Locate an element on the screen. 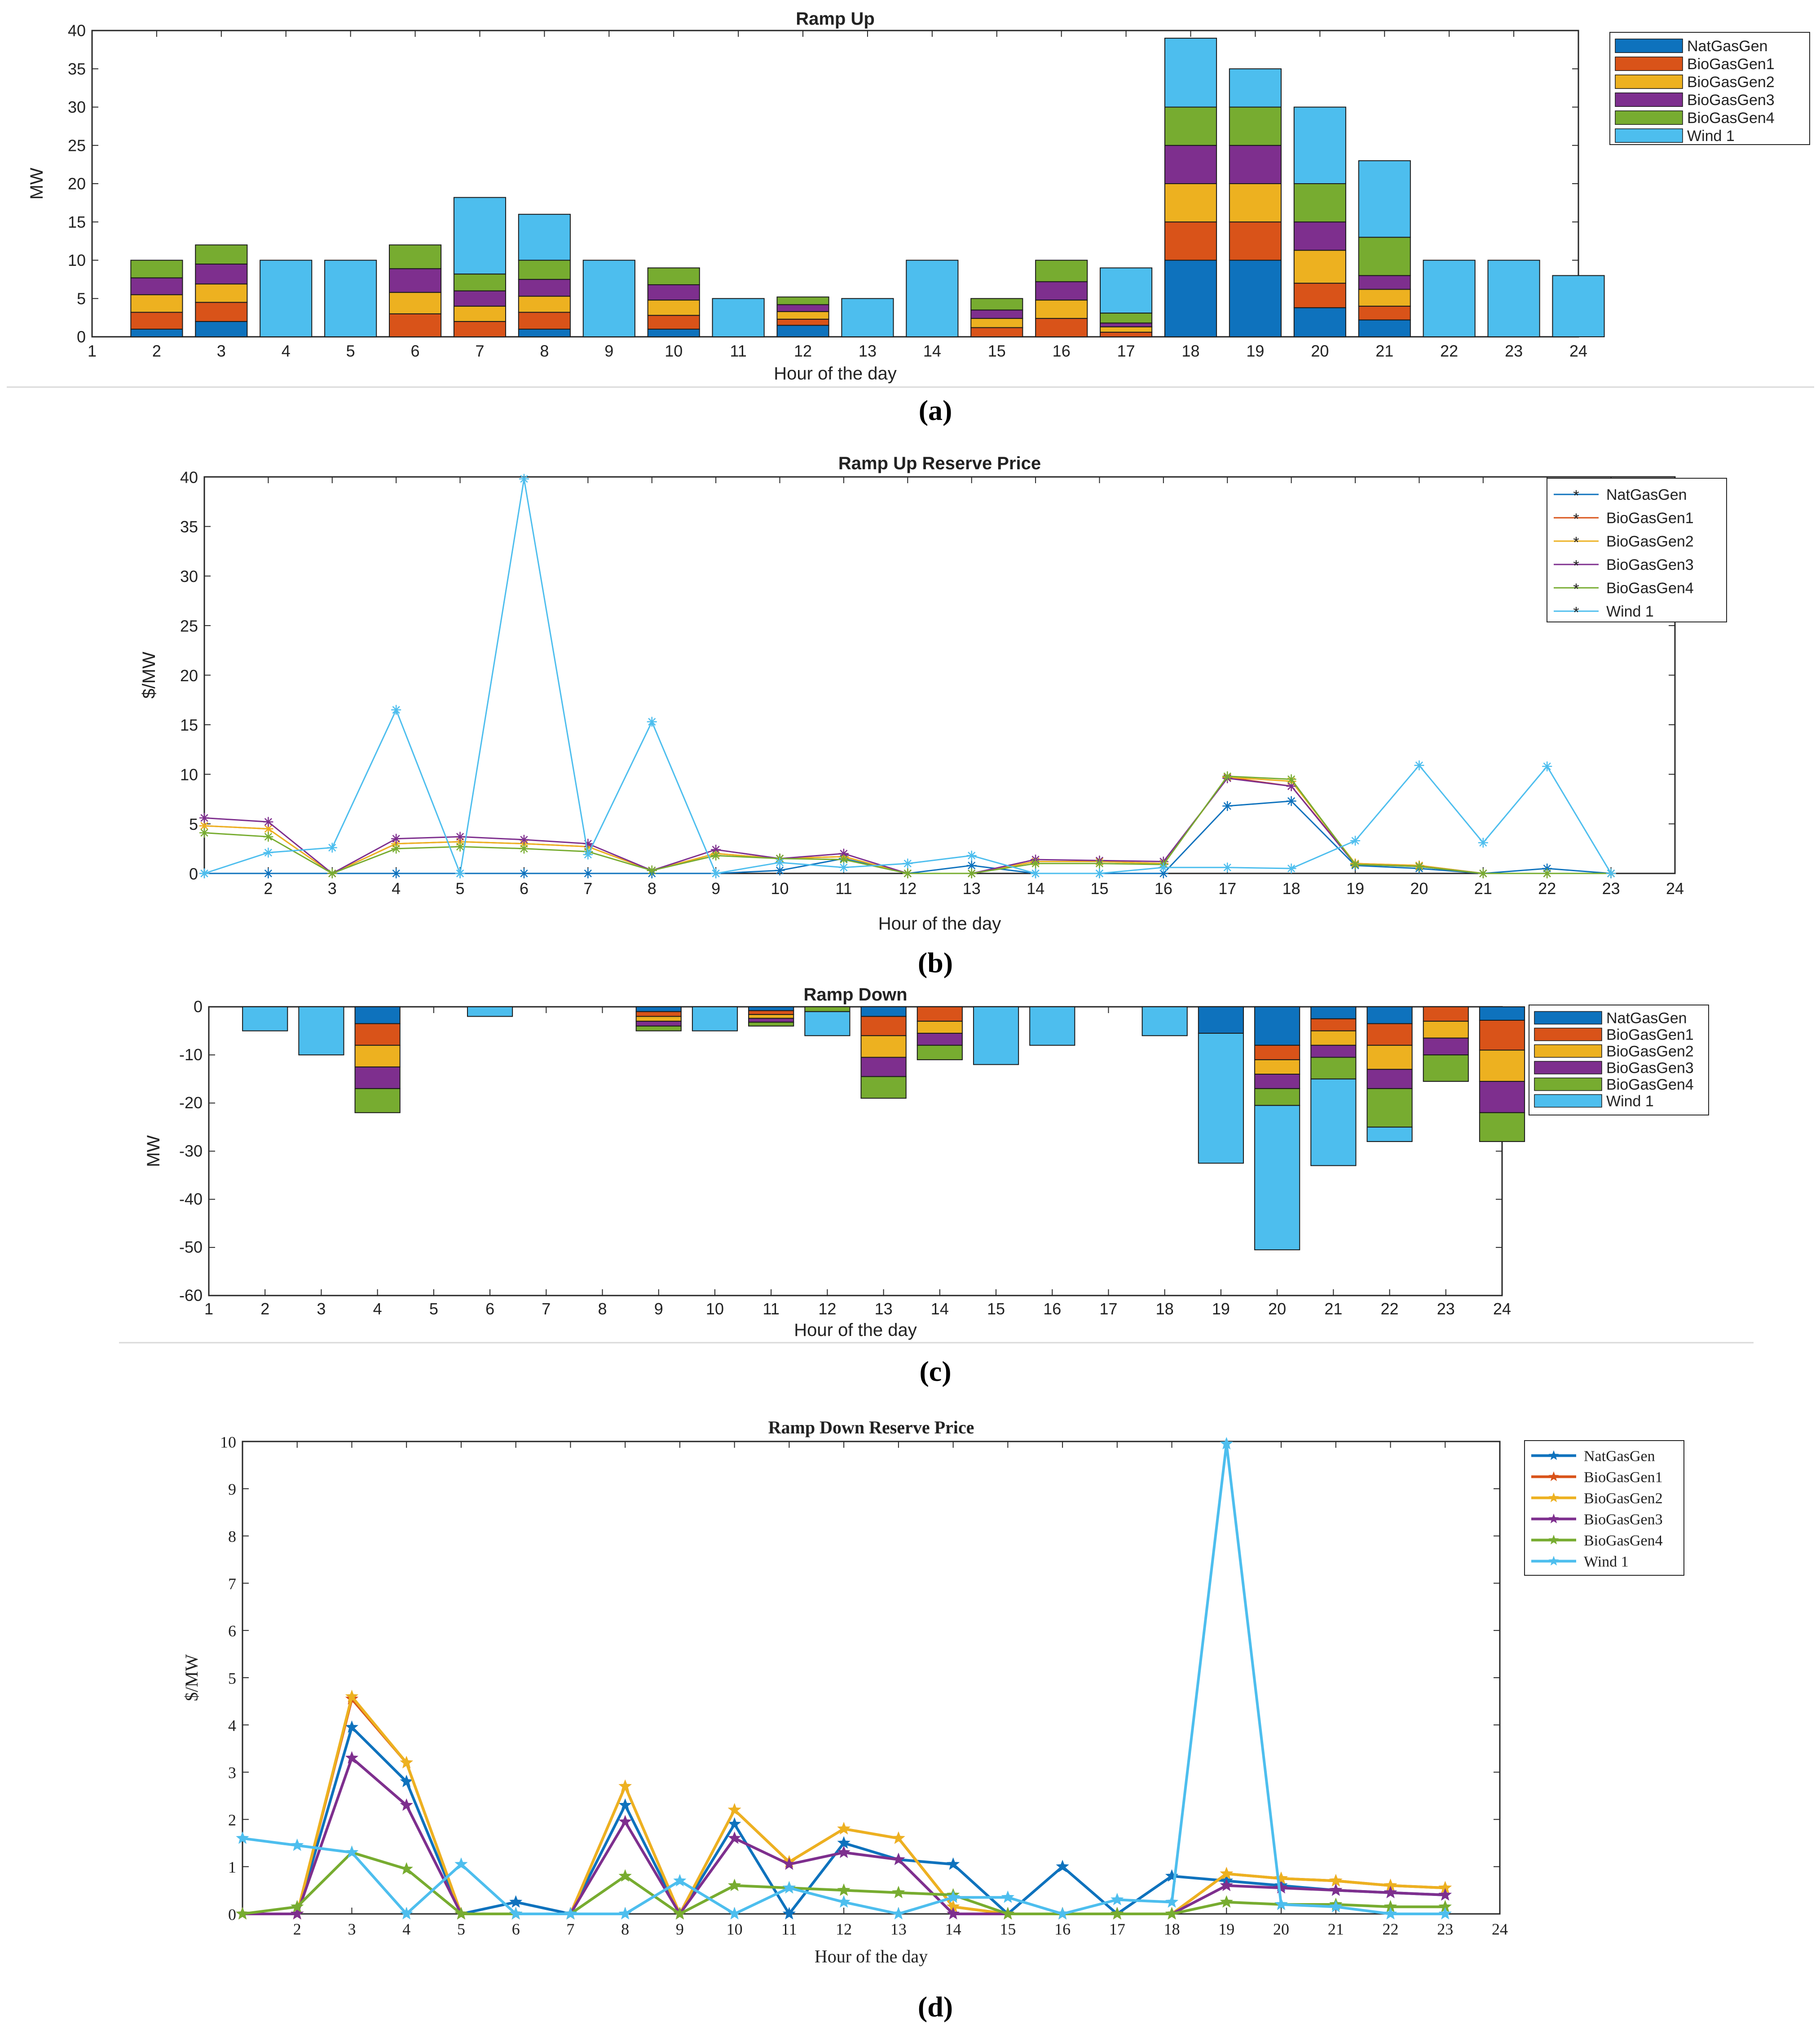  x-tick-label: 2 is located at coordinates (264, 1309).